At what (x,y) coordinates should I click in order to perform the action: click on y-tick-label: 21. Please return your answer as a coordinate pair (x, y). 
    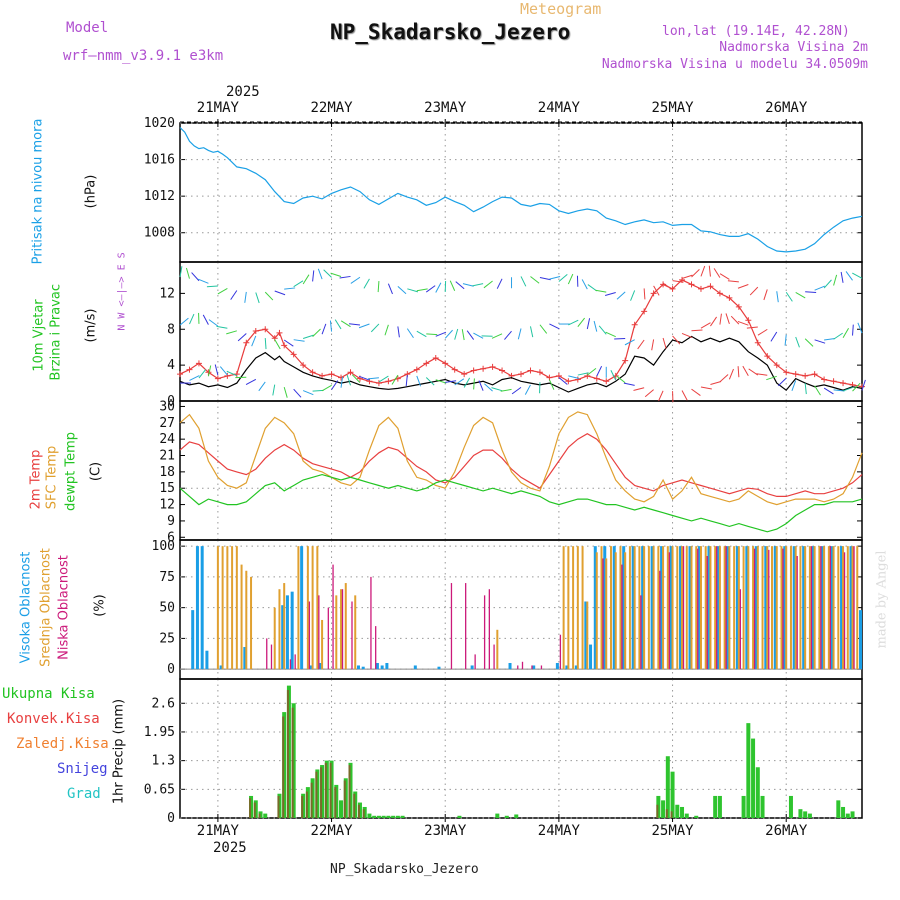
    Looking at the image, I should click on (167, 456).